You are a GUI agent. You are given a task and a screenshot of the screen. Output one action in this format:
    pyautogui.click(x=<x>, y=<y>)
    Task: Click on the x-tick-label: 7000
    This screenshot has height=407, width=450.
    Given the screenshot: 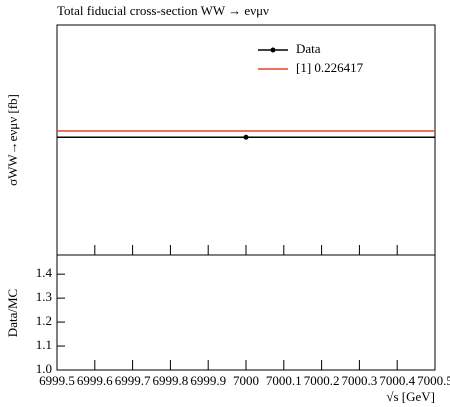 What is the action you would take?
    pyautogui.click(x=246, y=380)
    